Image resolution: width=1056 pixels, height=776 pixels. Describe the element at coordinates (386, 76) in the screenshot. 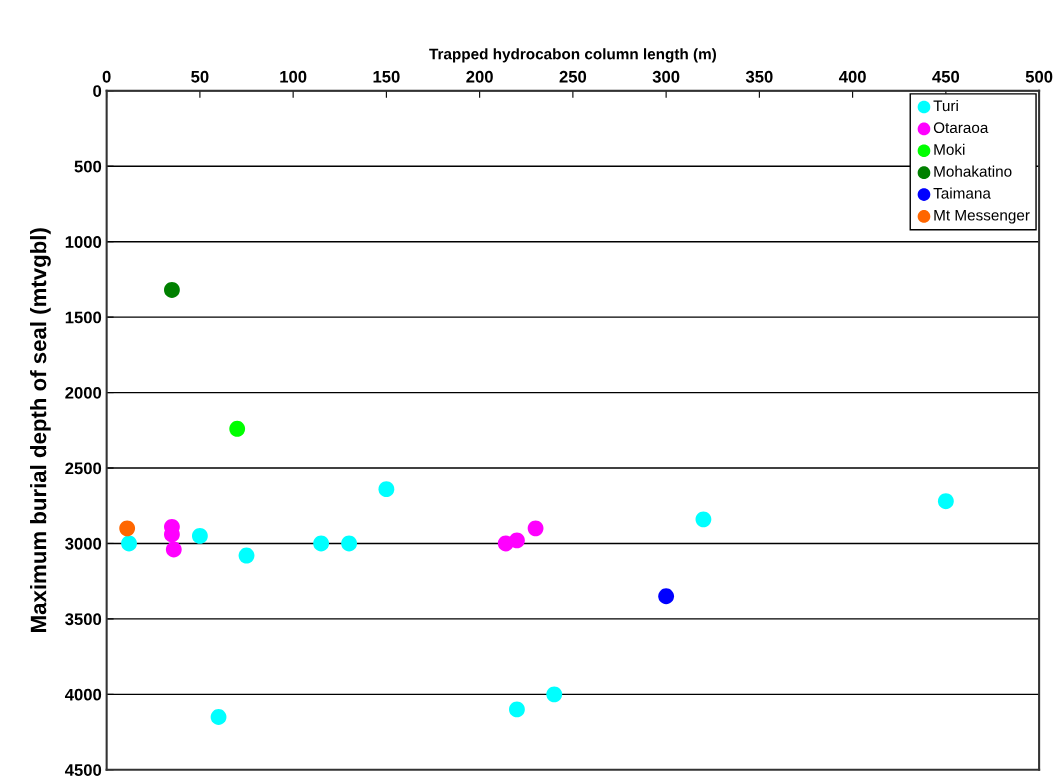

I see `x-tick-label: 150` at that location.